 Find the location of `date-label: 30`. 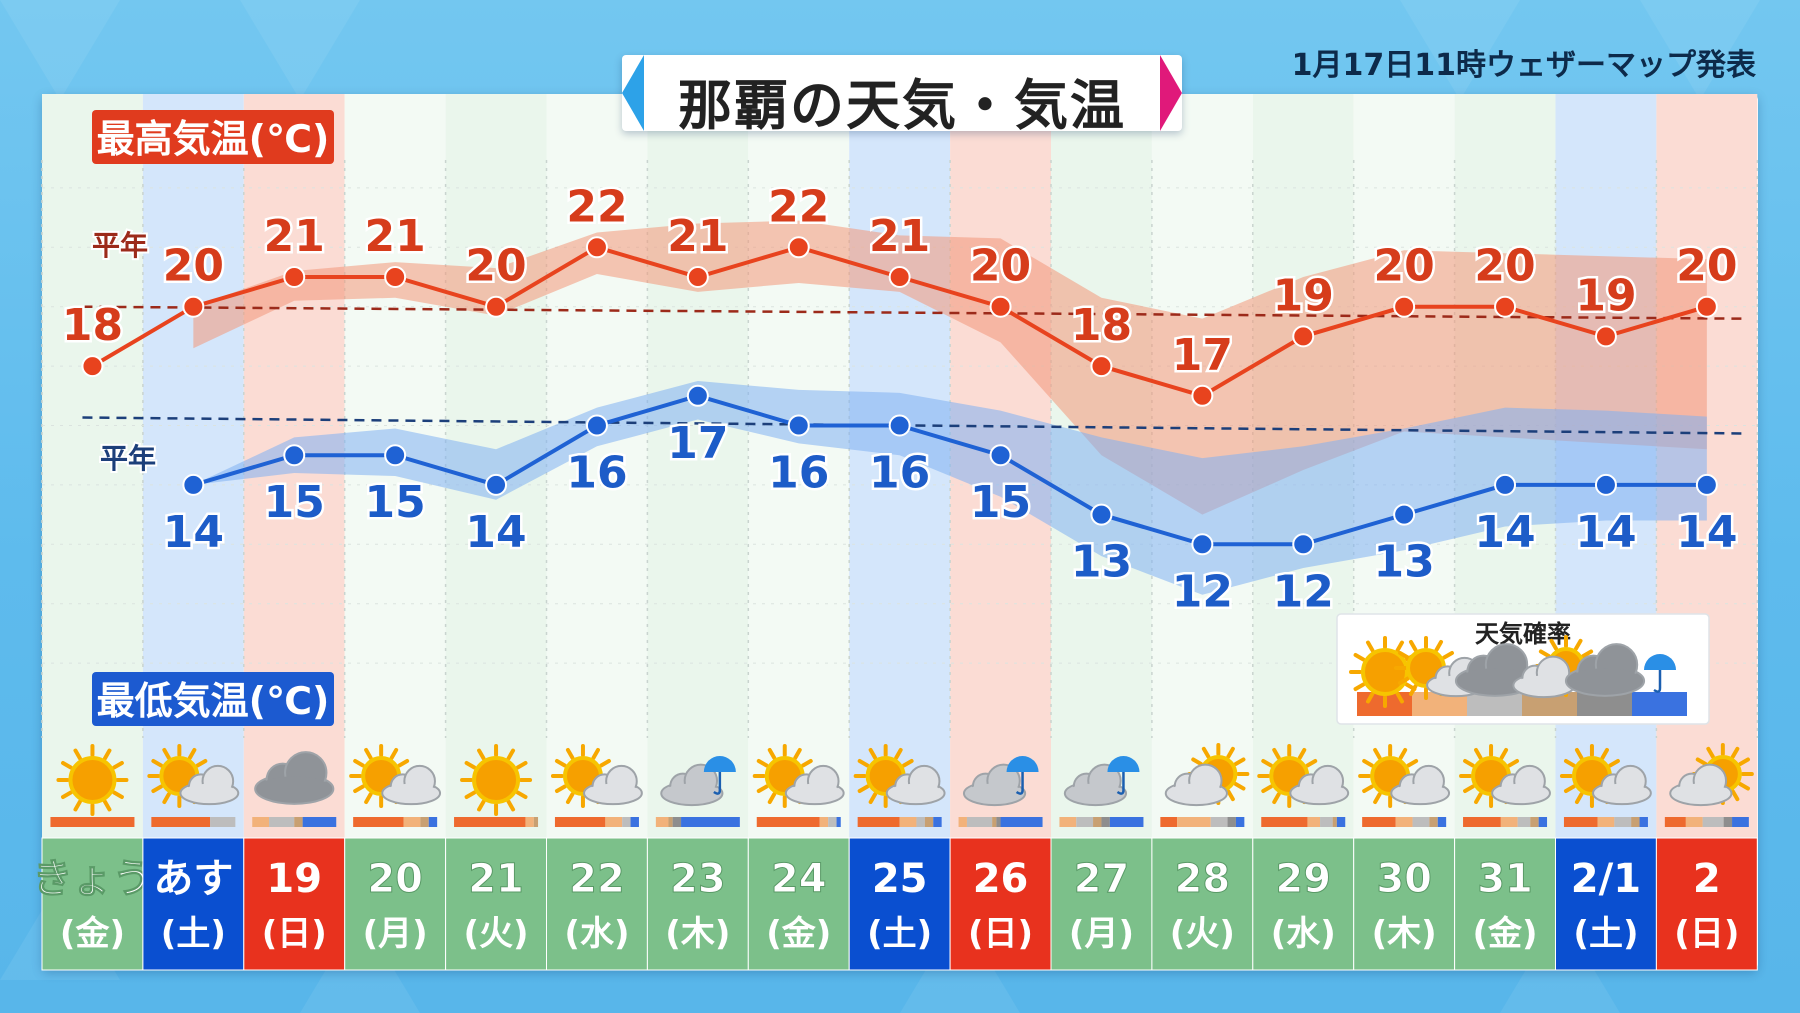

date-label: 30 is located at coordinates (1404, 879).